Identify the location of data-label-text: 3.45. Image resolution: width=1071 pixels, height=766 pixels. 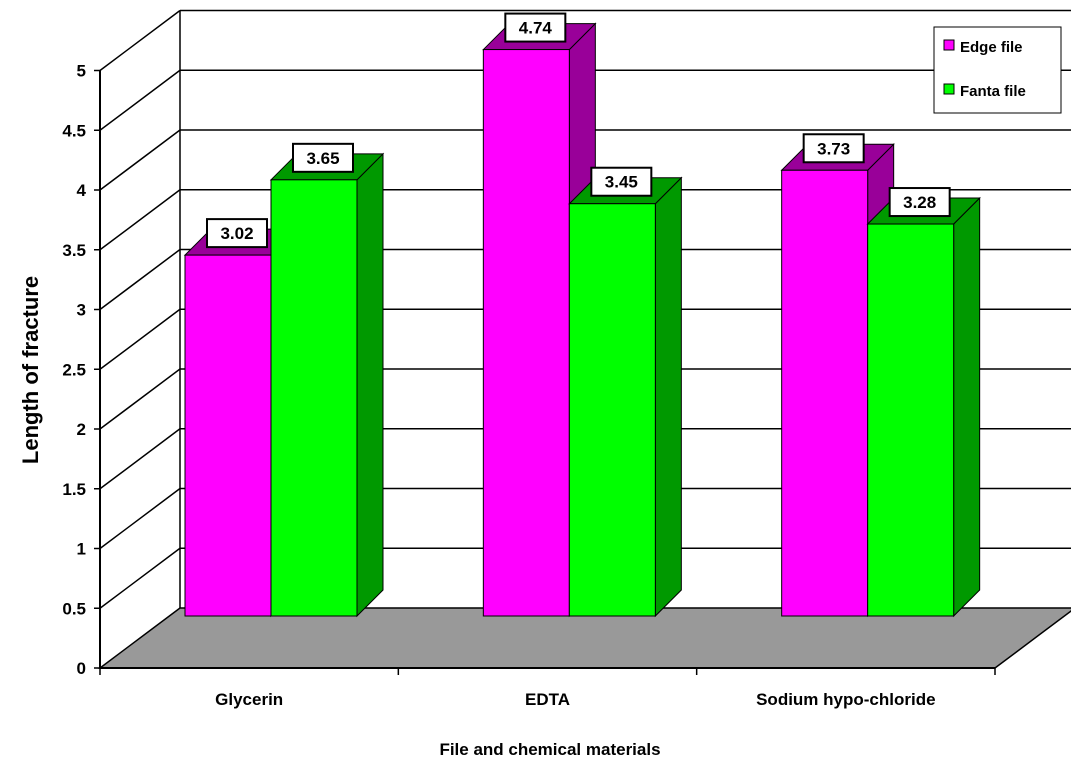
(621, 182).